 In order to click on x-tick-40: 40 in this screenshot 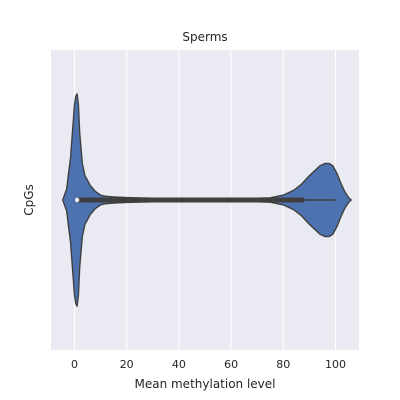, I will do `click(179, 364)`.